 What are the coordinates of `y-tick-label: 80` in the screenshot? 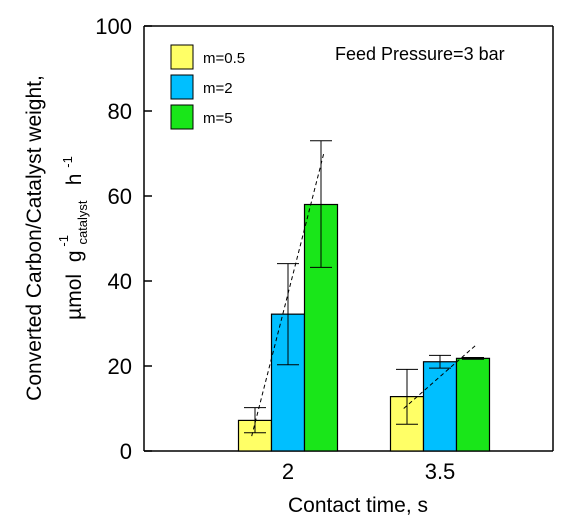 It's located at (120, 111).